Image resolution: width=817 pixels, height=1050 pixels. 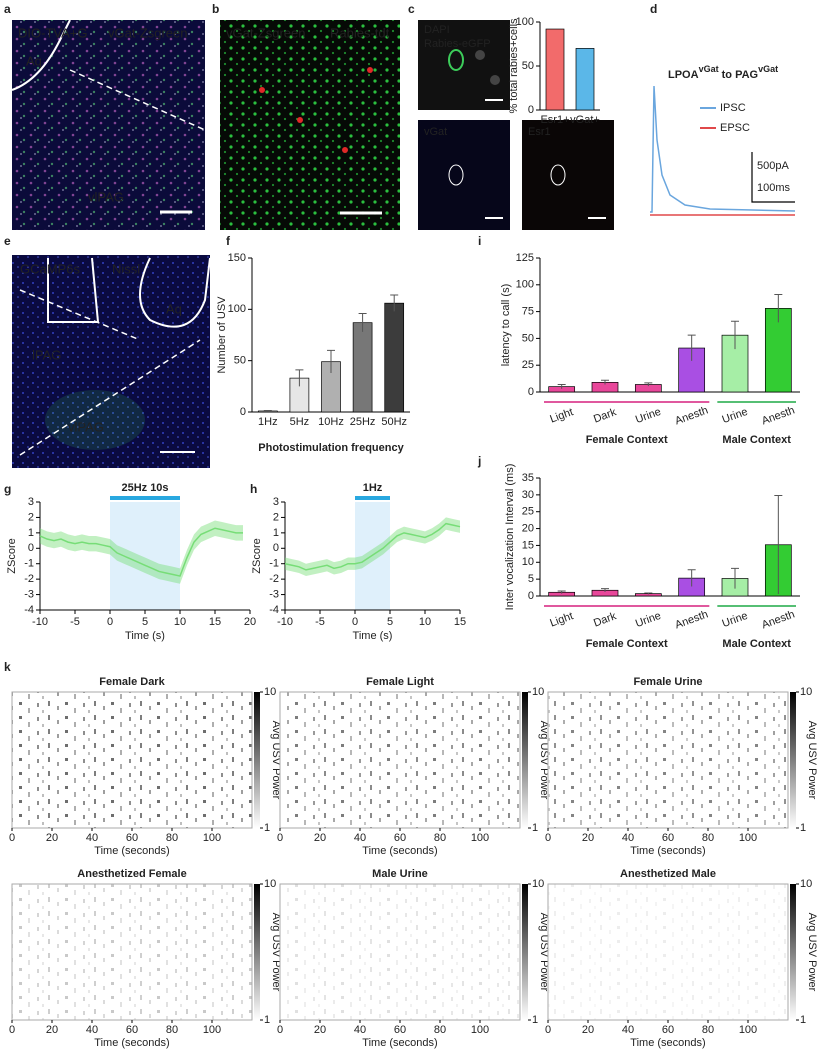 What do you see at coordinates (768, 69) in the screenshot?
I see `title-part: vGat` at bounding box center [768, 69].